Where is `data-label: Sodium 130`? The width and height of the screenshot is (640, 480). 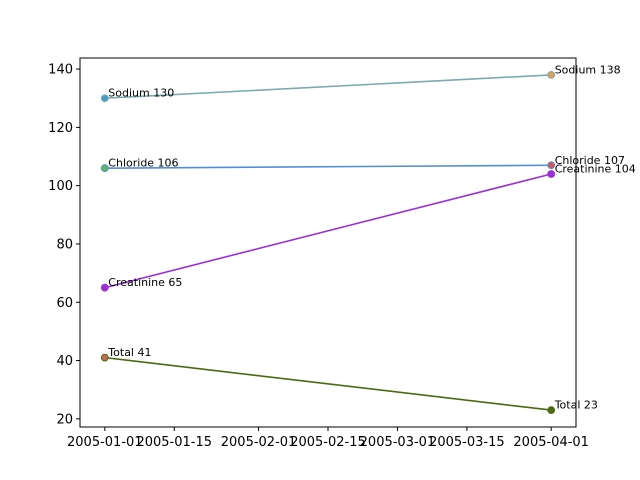 data-label: Sodium 130 is located at coordinates (141, 93).